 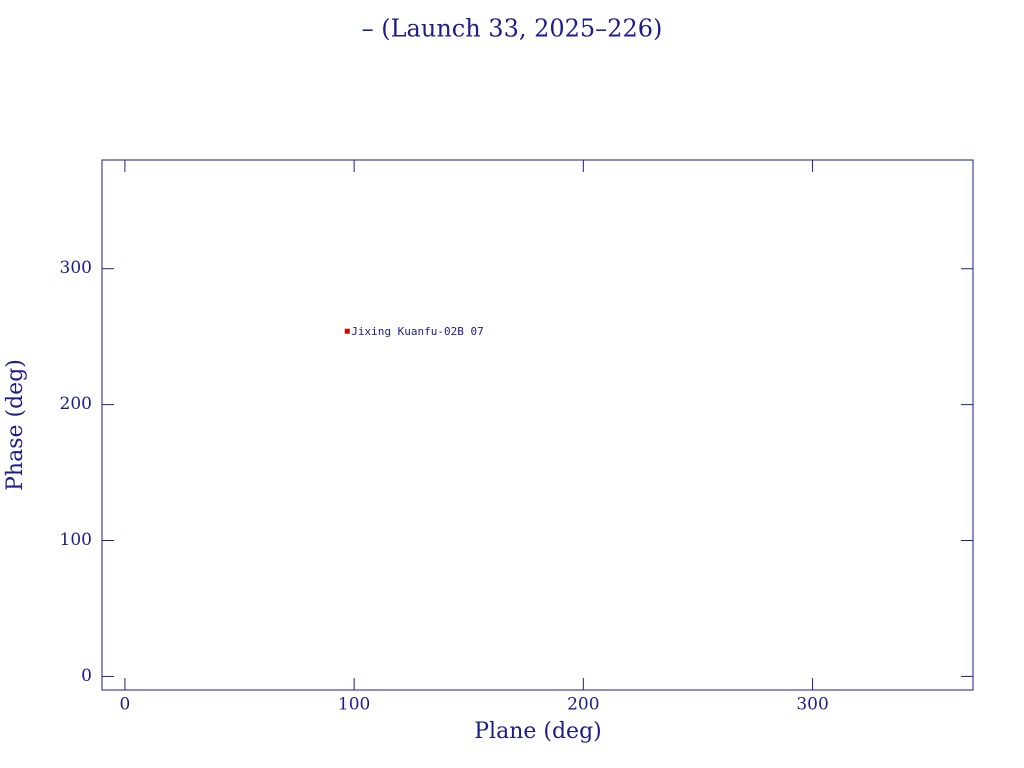 What do you see at coordinates (76, 268) in the screenshot?
I see `y-tick-label: 300` at bounding box center [76, 268].